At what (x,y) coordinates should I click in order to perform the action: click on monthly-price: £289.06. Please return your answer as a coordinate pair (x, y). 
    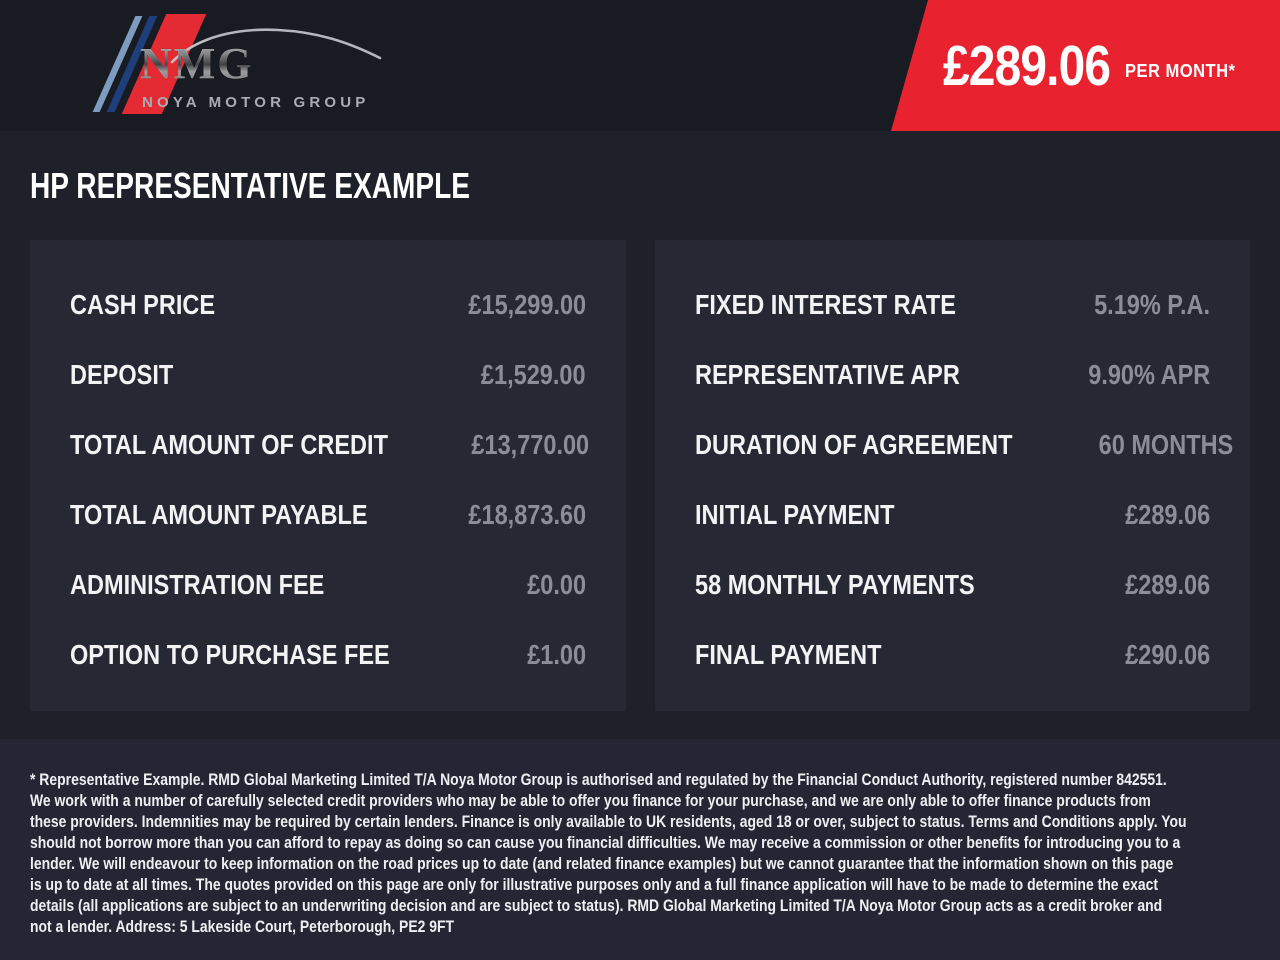
    Looking at the image, I should click on (1027, 65).